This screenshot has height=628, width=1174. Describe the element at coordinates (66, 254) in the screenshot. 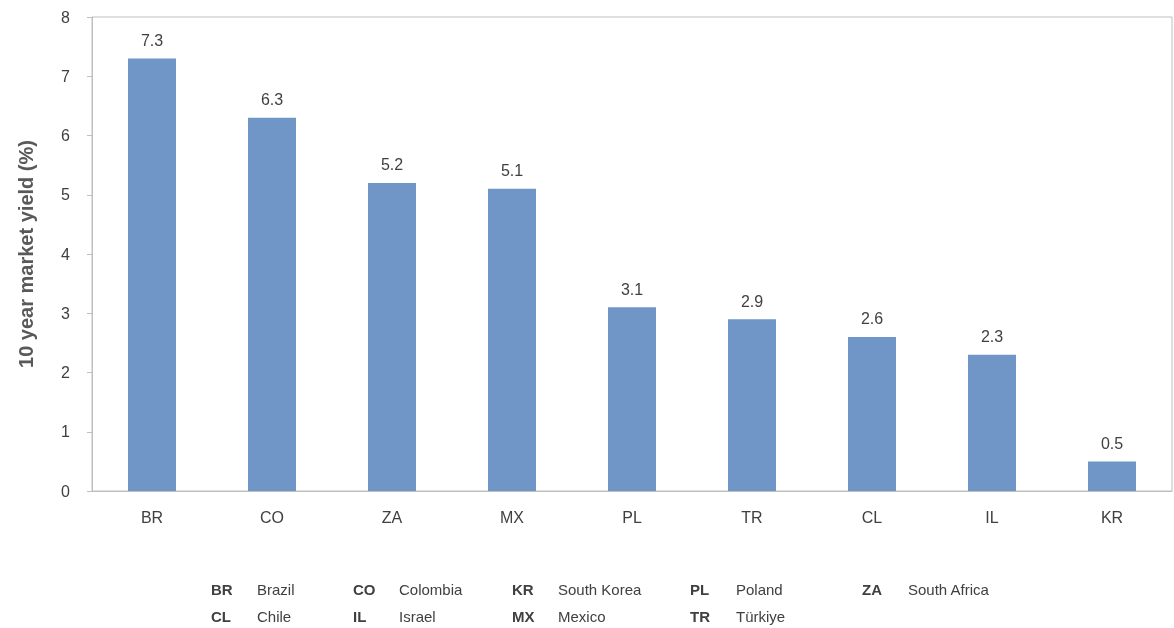

I see `y-tick-label: 4` at that location.